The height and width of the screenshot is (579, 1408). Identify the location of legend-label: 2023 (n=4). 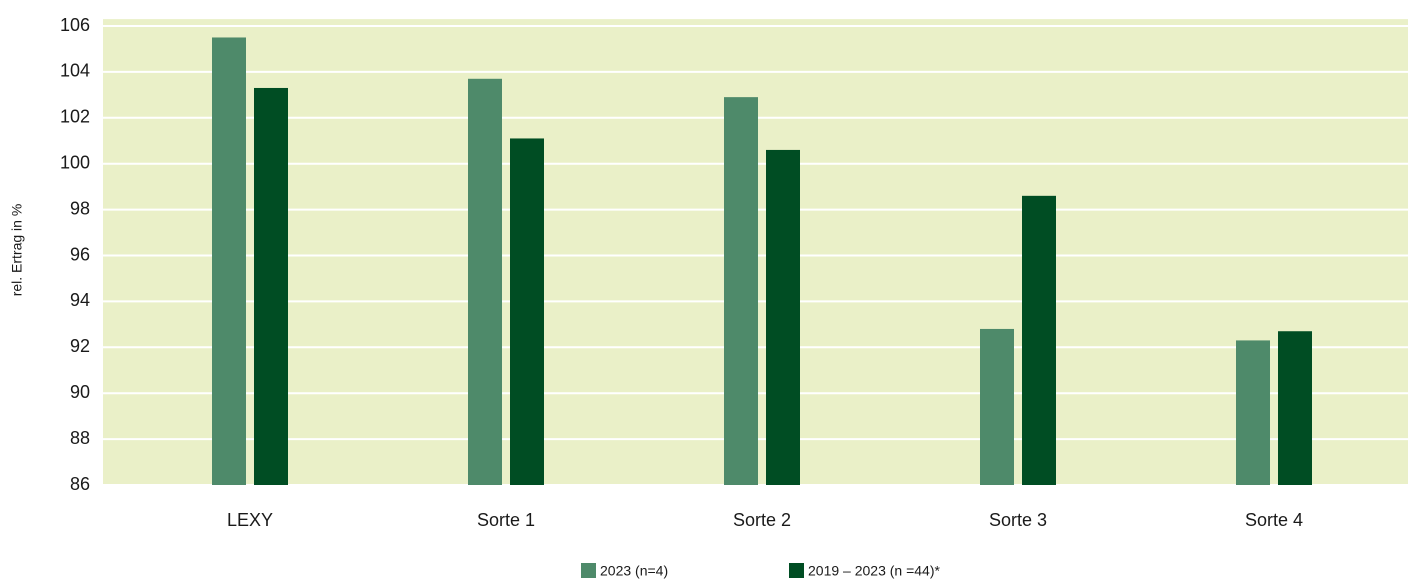
(634, 571).